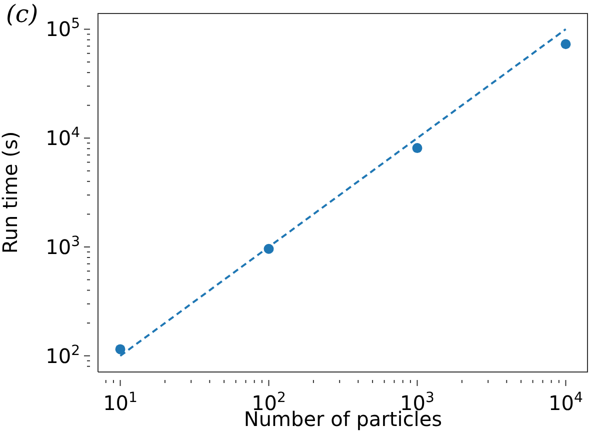 This screenshot has width=590, height=432. I want to click on x-tick-label: 10$^{1}$, so click(120, 402).